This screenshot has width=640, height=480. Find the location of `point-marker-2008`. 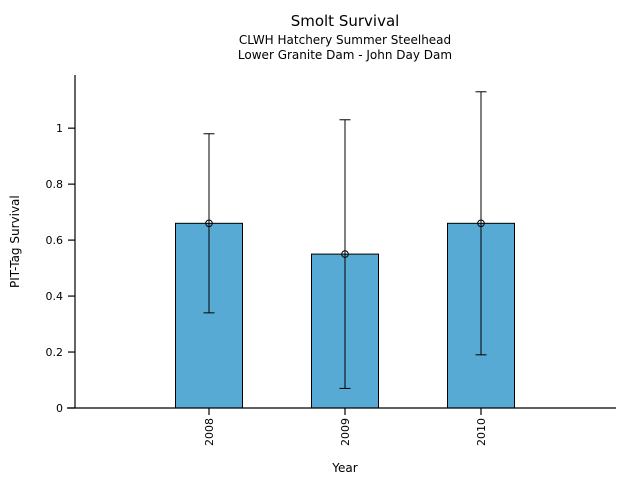

point-marker-2008 is located at coordinates (209, 223).